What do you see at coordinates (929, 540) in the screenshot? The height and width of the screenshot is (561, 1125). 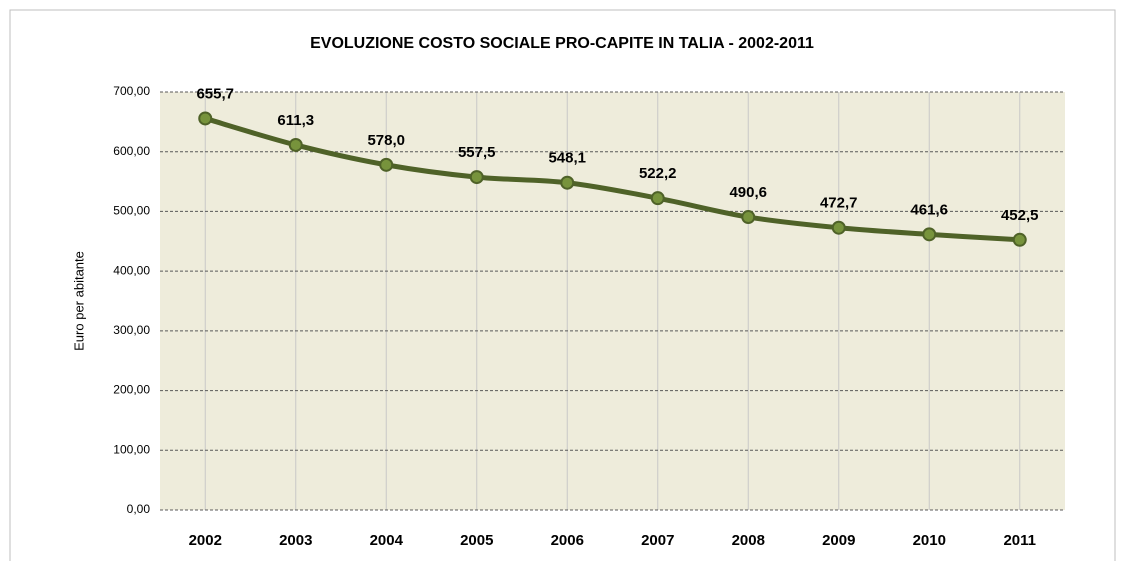 I see `x-tick-label: 2010` at bounding box center [929, 540].